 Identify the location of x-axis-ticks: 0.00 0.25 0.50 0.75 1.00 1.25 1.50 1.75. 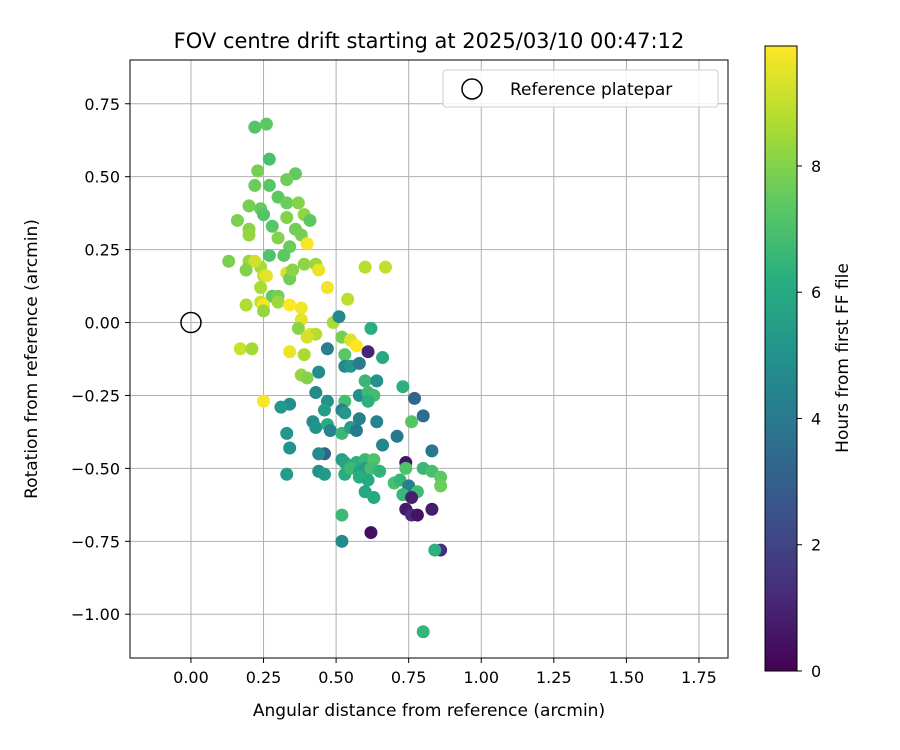
(445, 672).